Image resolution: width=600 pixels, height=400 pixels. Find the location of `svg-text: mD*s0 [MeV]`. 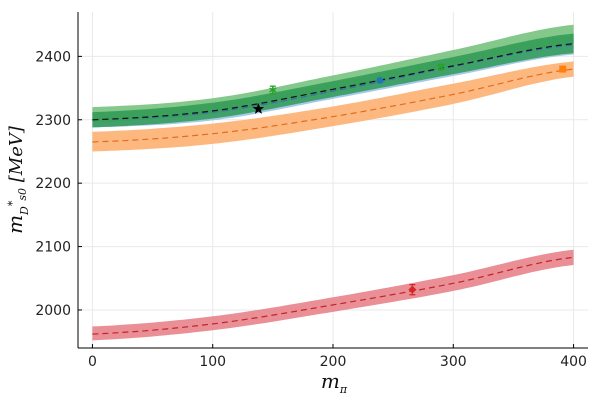

svg-text: mD*s0 [MeV] is located at coordinates (17, 179).